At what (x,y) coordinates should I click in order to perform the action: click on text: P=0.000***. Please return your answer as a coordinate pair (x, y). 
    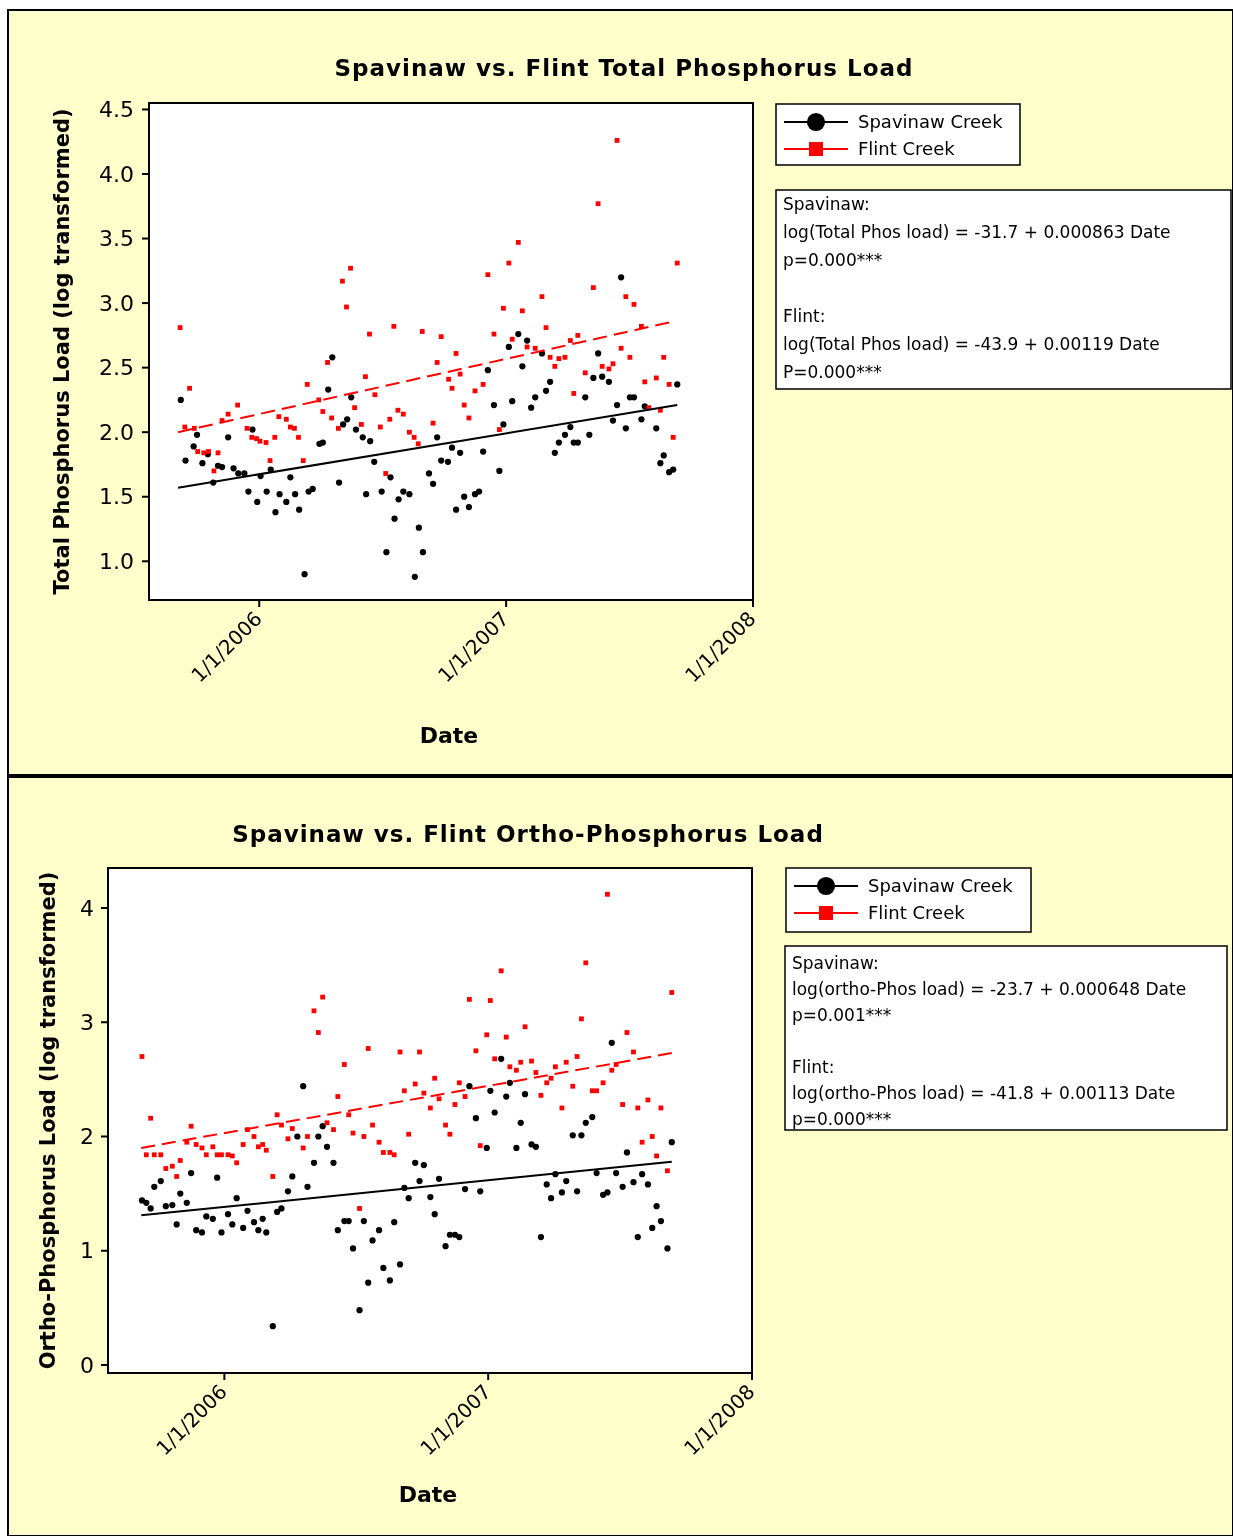
    Looking at the image, I should click on (832, 371).